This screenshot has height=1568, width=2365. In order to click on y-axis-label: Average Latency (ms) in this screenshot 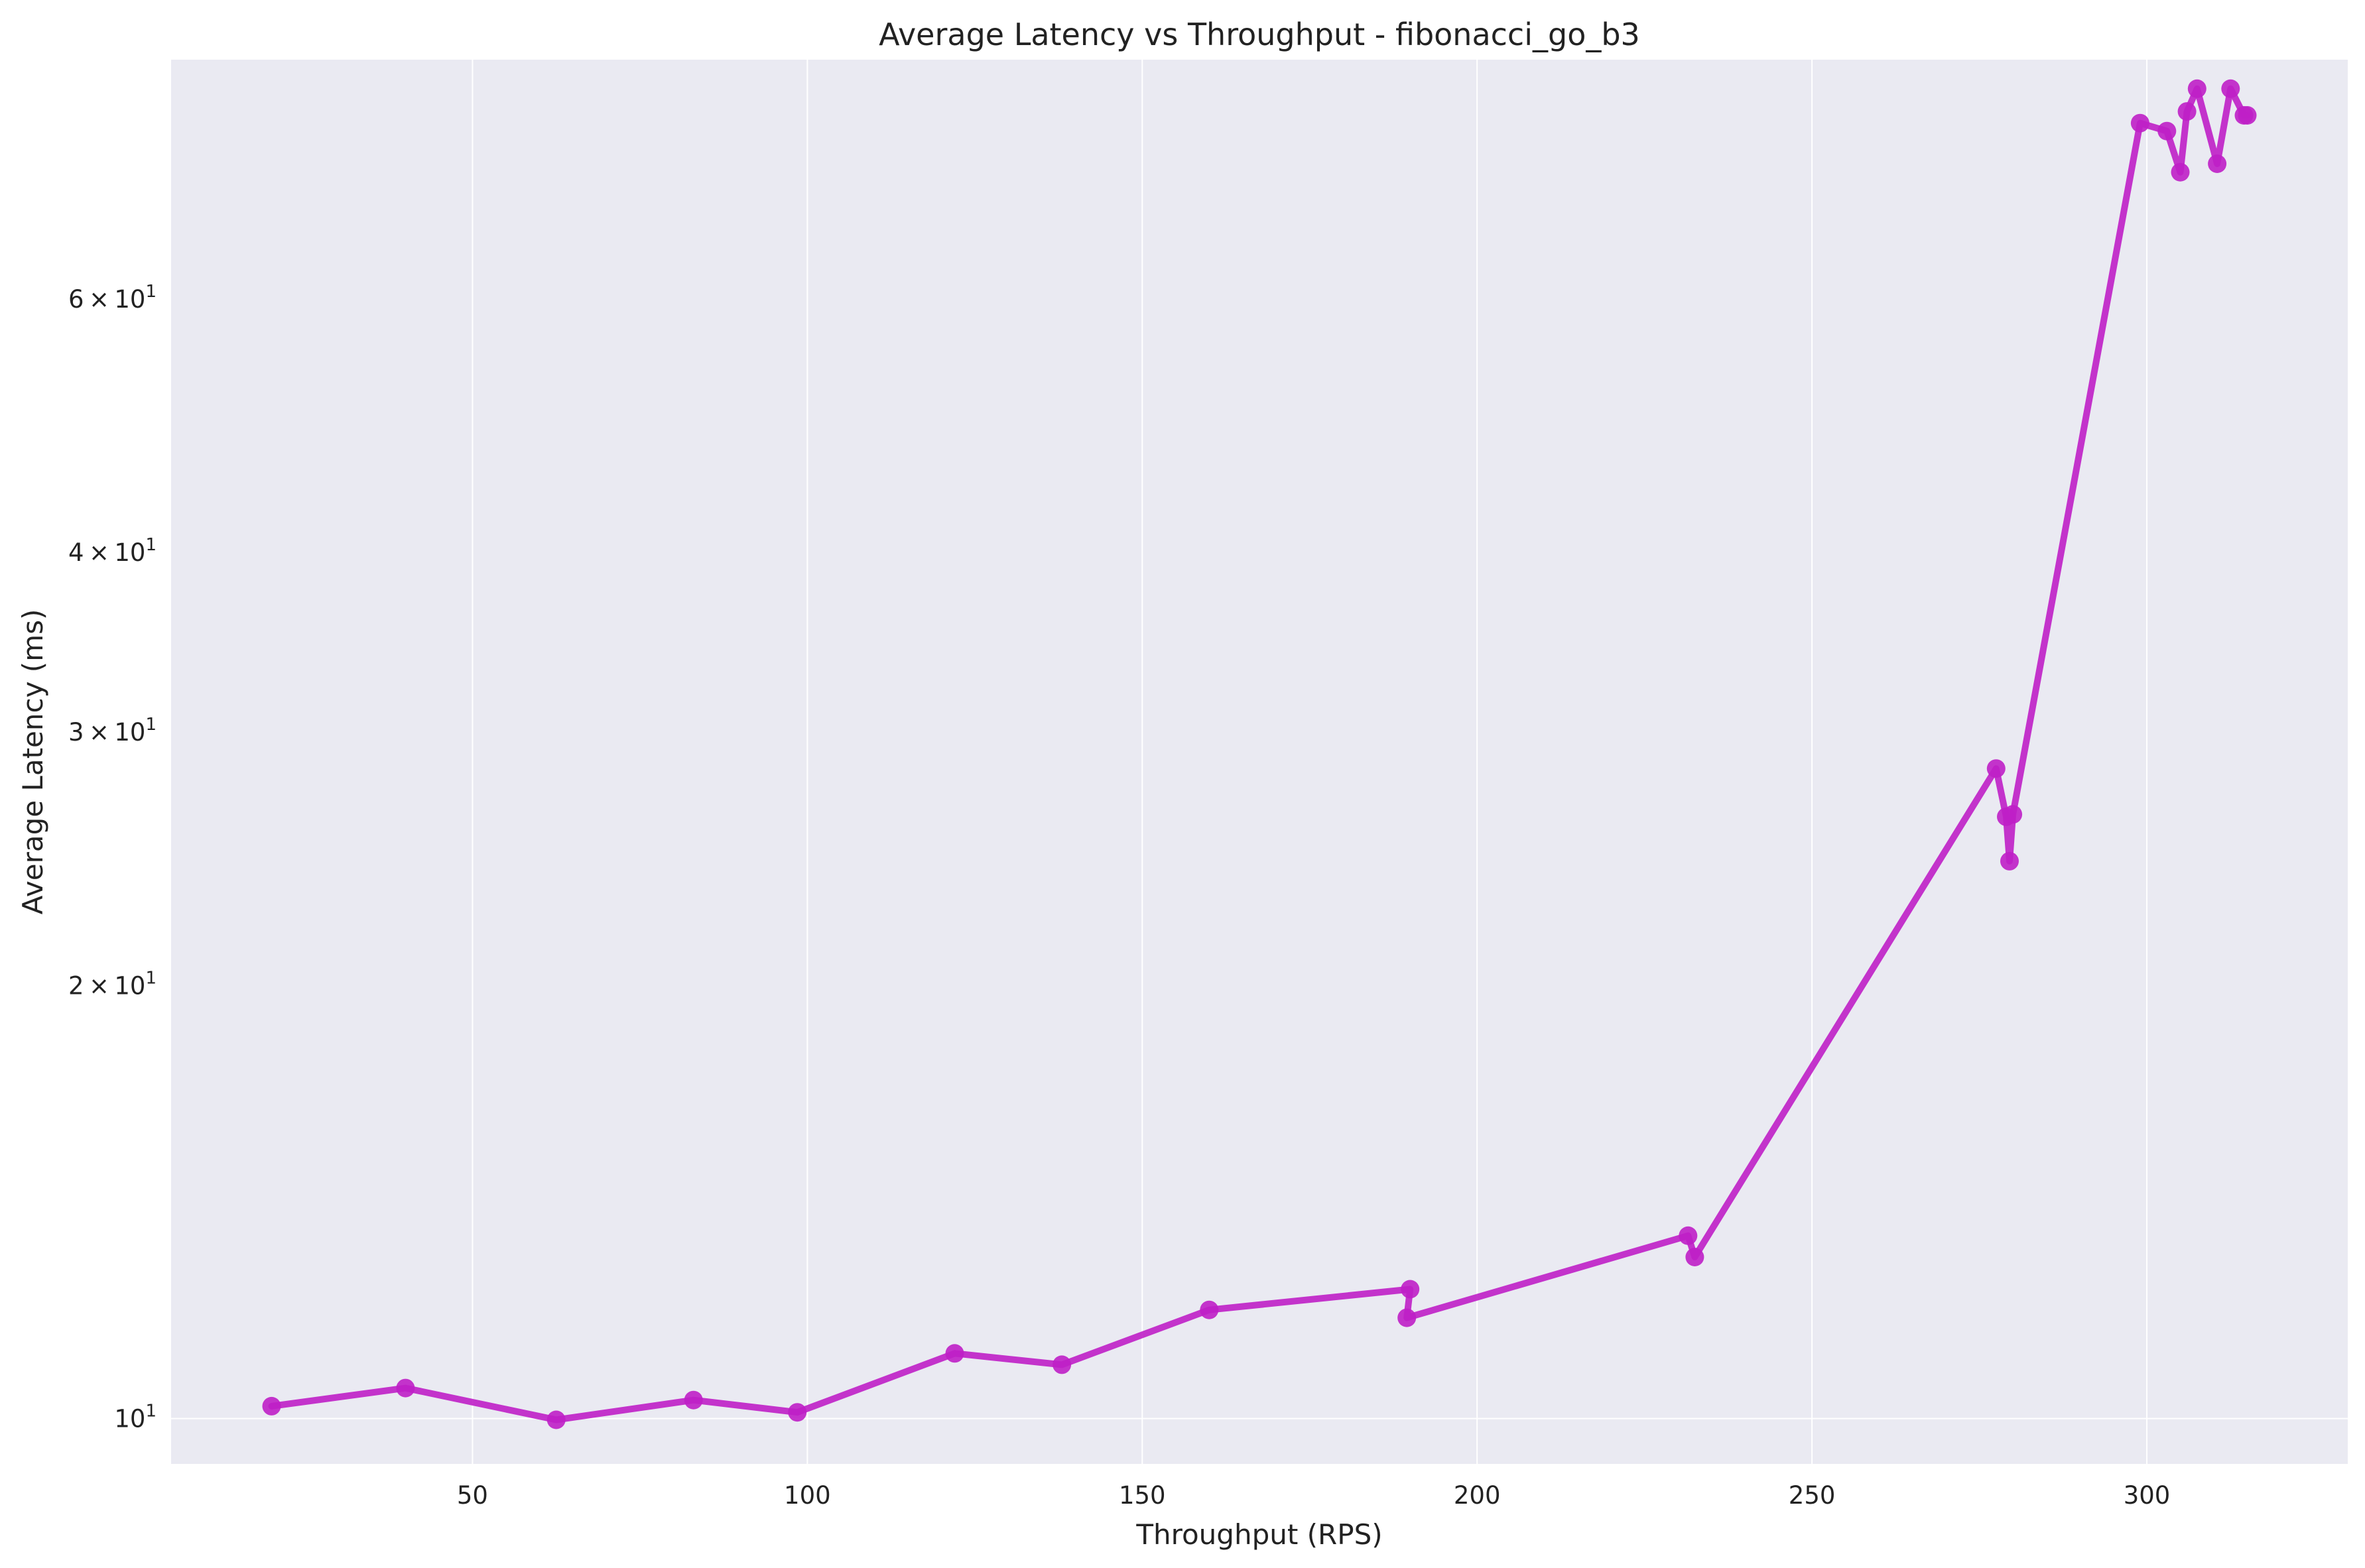, I will do `click(33, 762)`.